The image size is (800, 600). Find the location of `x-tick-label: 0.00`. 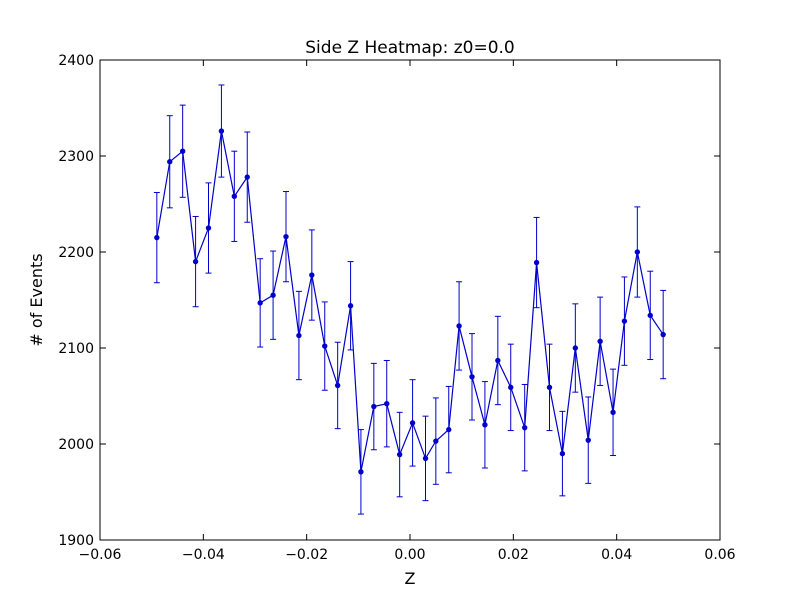

x-tick-label: 0.00 is located at coordinates (409, 555).